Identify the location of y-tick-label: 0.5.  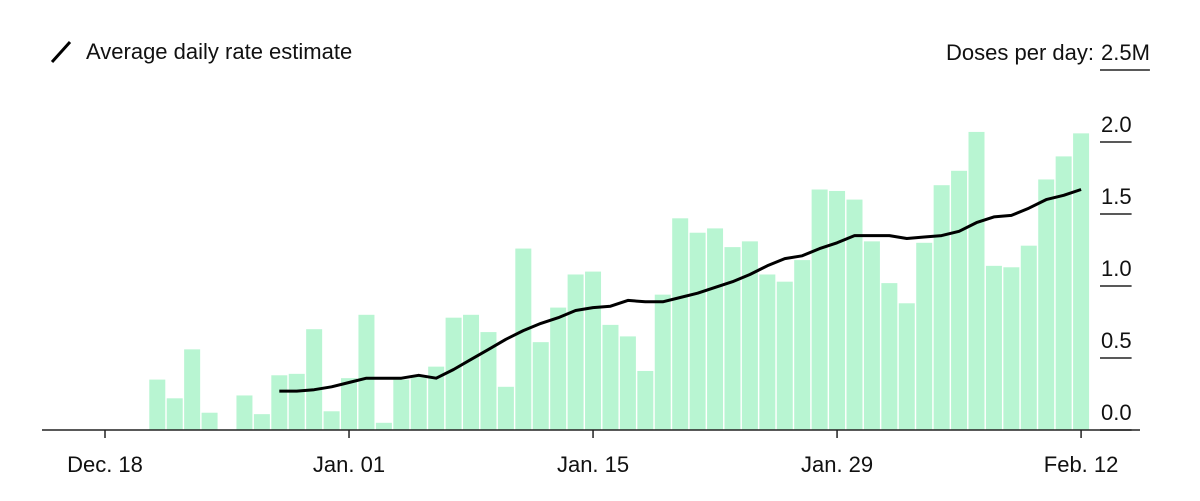
(1116, 340).